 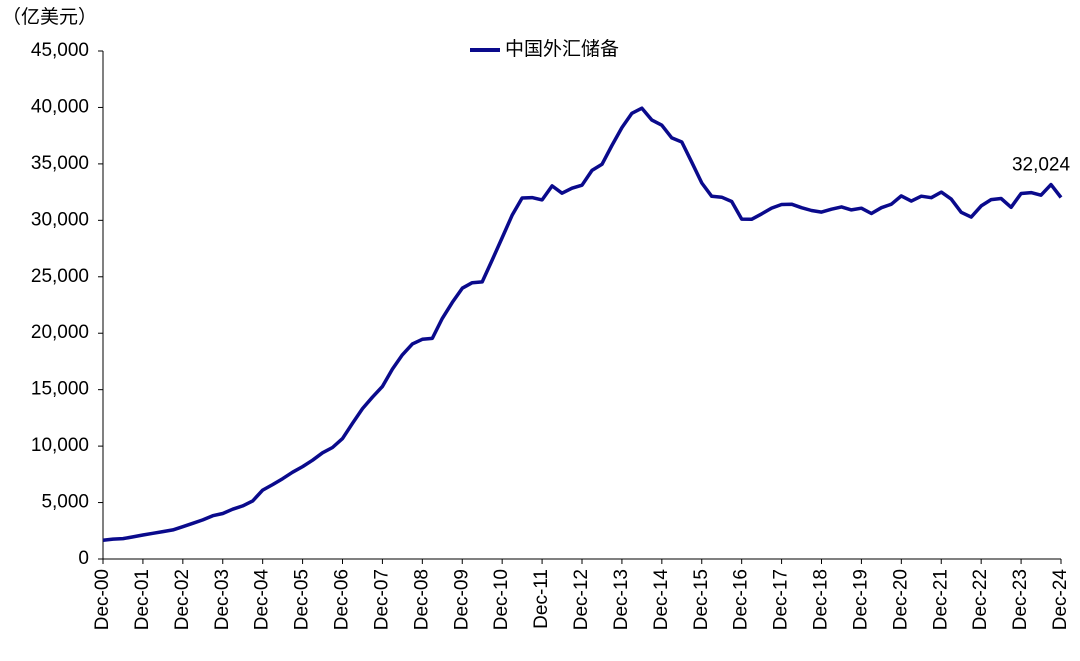 I want to click on x-tick-label: Dec-00, so click(x=102, y=599).